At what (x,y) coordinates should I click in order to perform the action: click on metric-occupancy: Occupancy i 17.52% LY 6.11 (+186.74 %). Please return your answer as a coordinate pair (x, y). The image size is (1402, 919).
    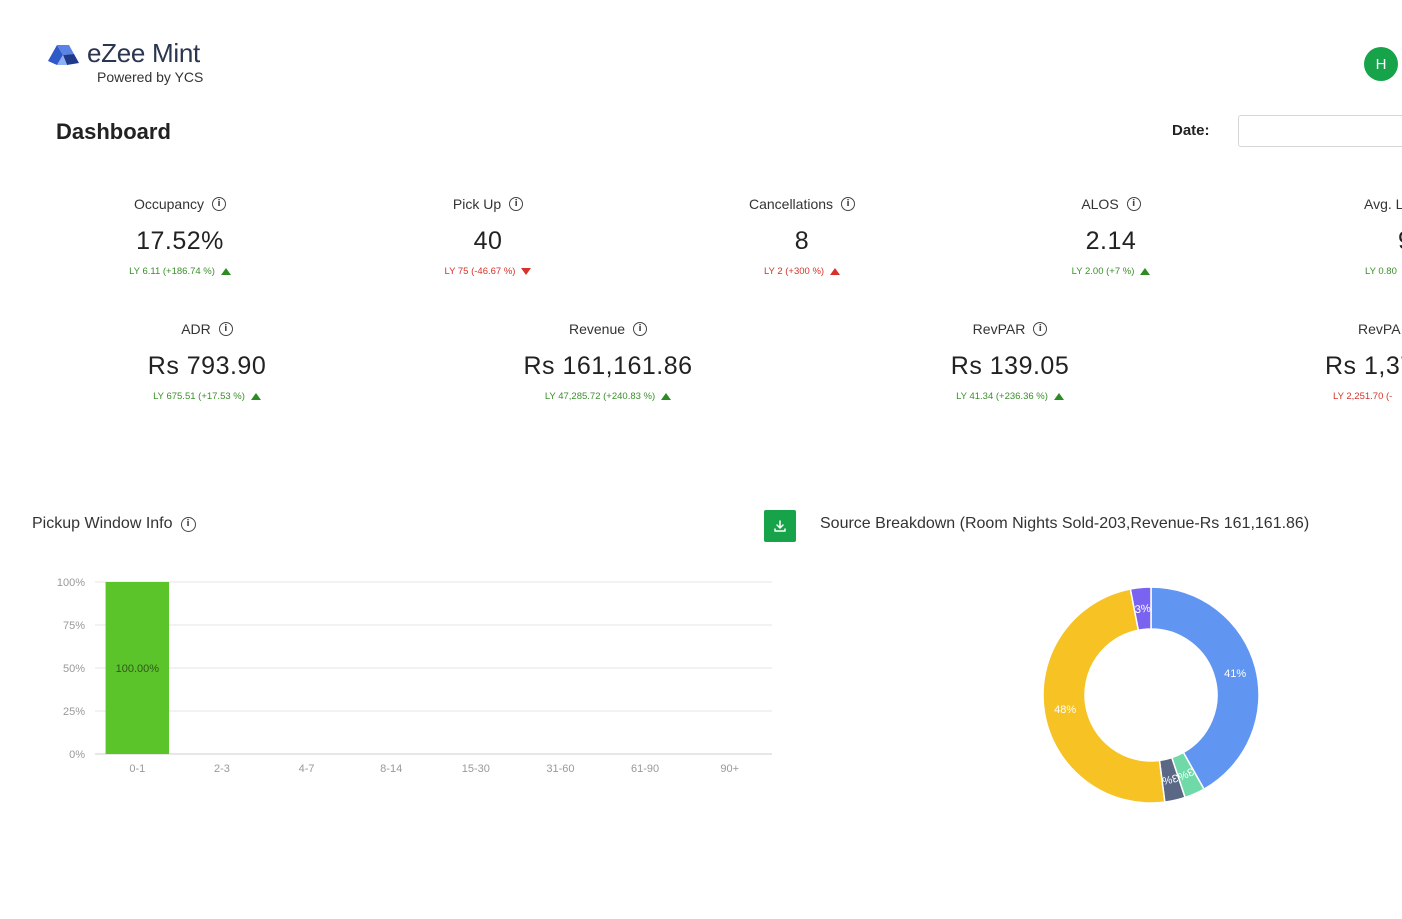
    Looking at the image, I should click on (180, 236).